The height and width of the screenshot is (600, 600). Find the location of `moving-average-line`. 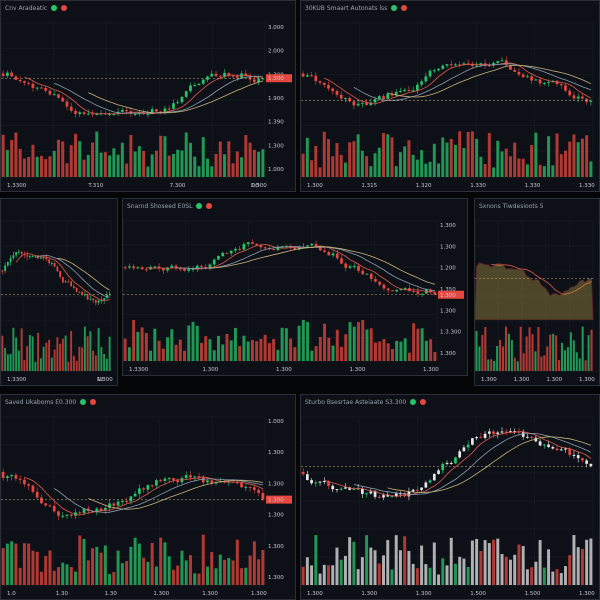

moving-average-line is located at coordinates (541, 279).